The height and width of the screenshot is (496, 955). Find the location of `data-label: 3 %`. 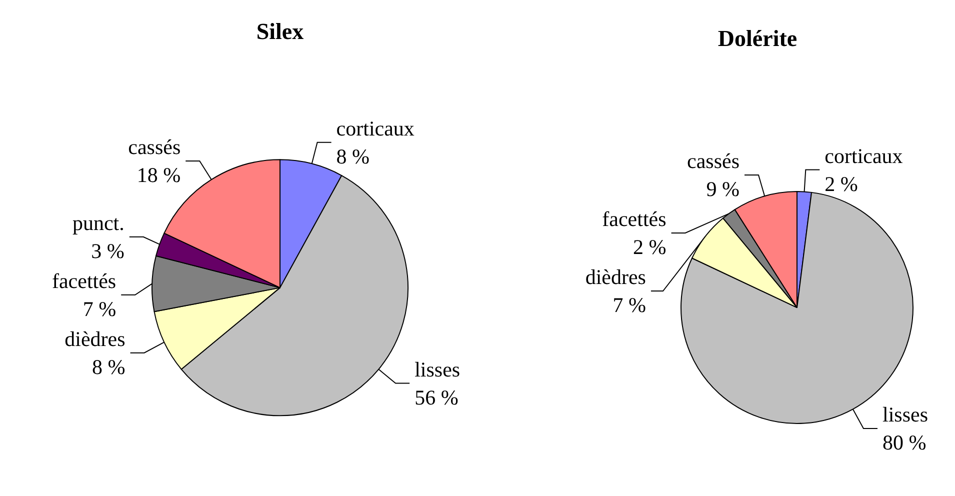

data-label: 3 % is located at coordinates (107, 250).